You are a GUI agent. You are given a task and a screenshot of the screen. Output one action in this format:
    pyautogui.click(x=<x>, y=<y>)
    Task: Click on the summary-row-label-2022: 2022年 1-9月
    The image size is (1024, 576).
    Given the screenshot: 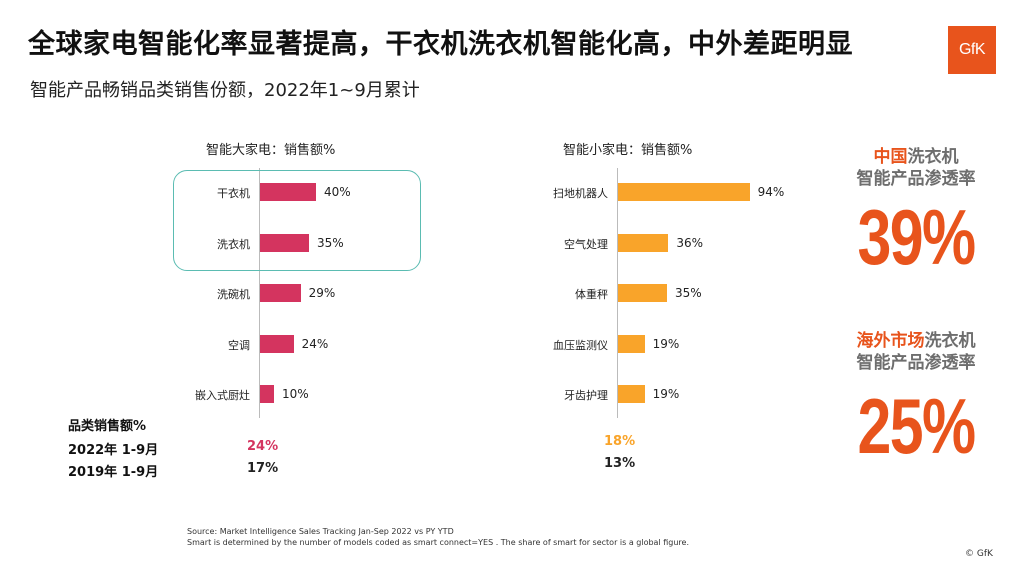 What is the action you would take?
    pyautogui.click(x=113, y=450)
    